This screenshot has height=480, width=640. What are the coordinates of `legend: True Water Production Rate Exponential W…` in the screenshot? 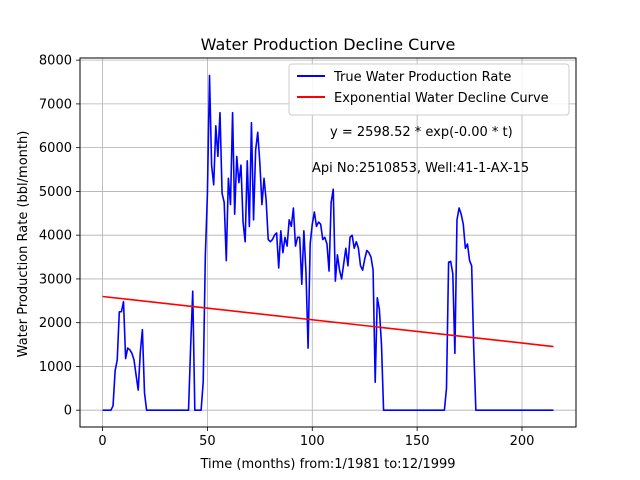 It's located at (429, 89).